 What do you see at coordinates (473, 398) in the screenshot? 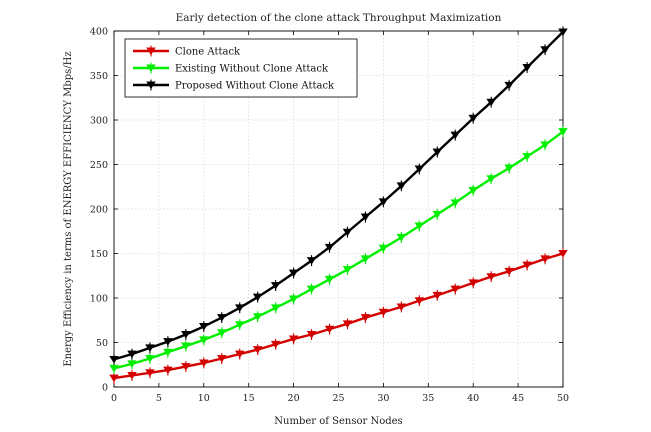
I see `x-tick-label: 40` at bounding box center [473, 398].